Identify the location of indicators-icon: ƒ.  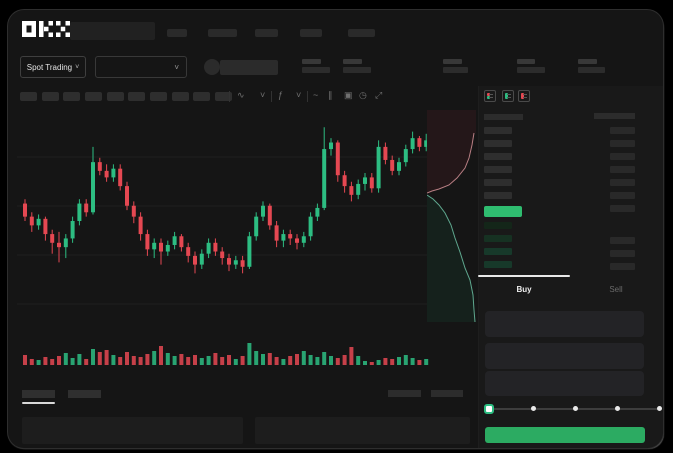
(281, 95).